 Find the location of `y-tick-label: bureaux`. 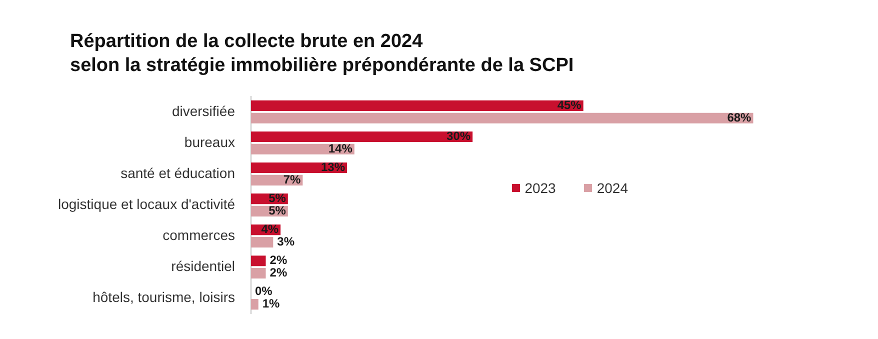

y-tick-label: bureaux is located at coordinates (209, 142).